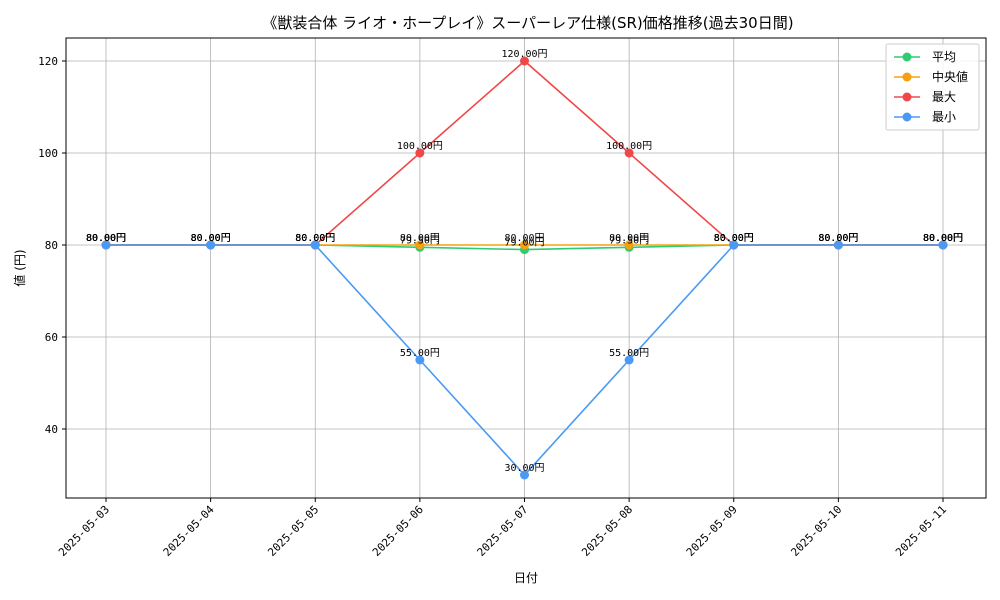 The width and height of the screenshot is (1000, 600). Describe the element at coordinates (524, 468) in the screenshot. I see `data-label: 30.00円` at that location.